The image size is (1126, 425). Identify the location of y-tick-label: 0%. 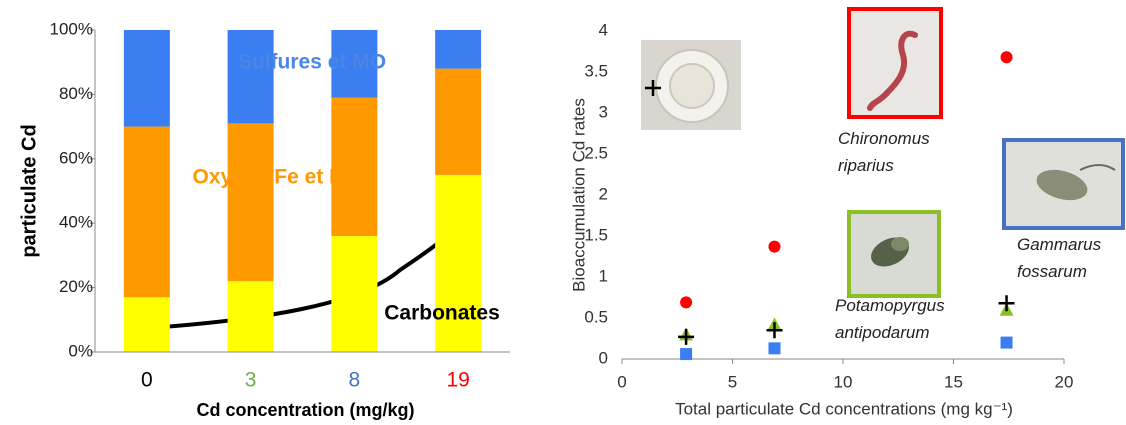
(80, 350).